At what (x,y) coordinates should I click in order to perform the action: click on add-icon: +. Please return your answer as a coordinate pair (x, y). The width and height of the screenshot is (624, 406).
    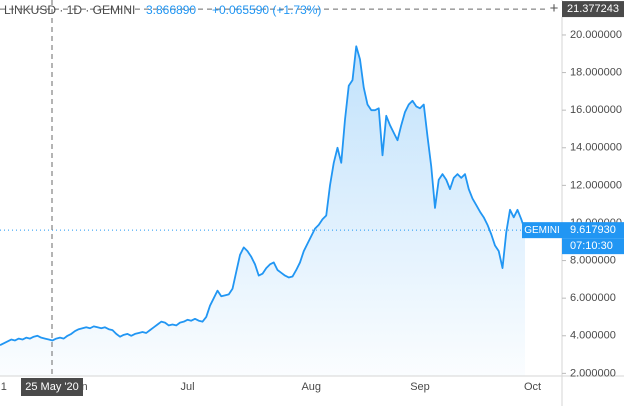
    Looking at the image, I should click on (554, 8).